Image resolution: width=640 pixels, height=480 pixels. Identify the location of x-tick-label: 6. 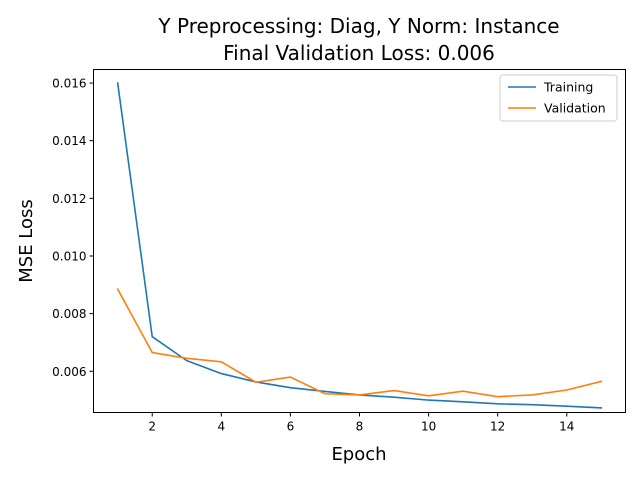
(291, 427).